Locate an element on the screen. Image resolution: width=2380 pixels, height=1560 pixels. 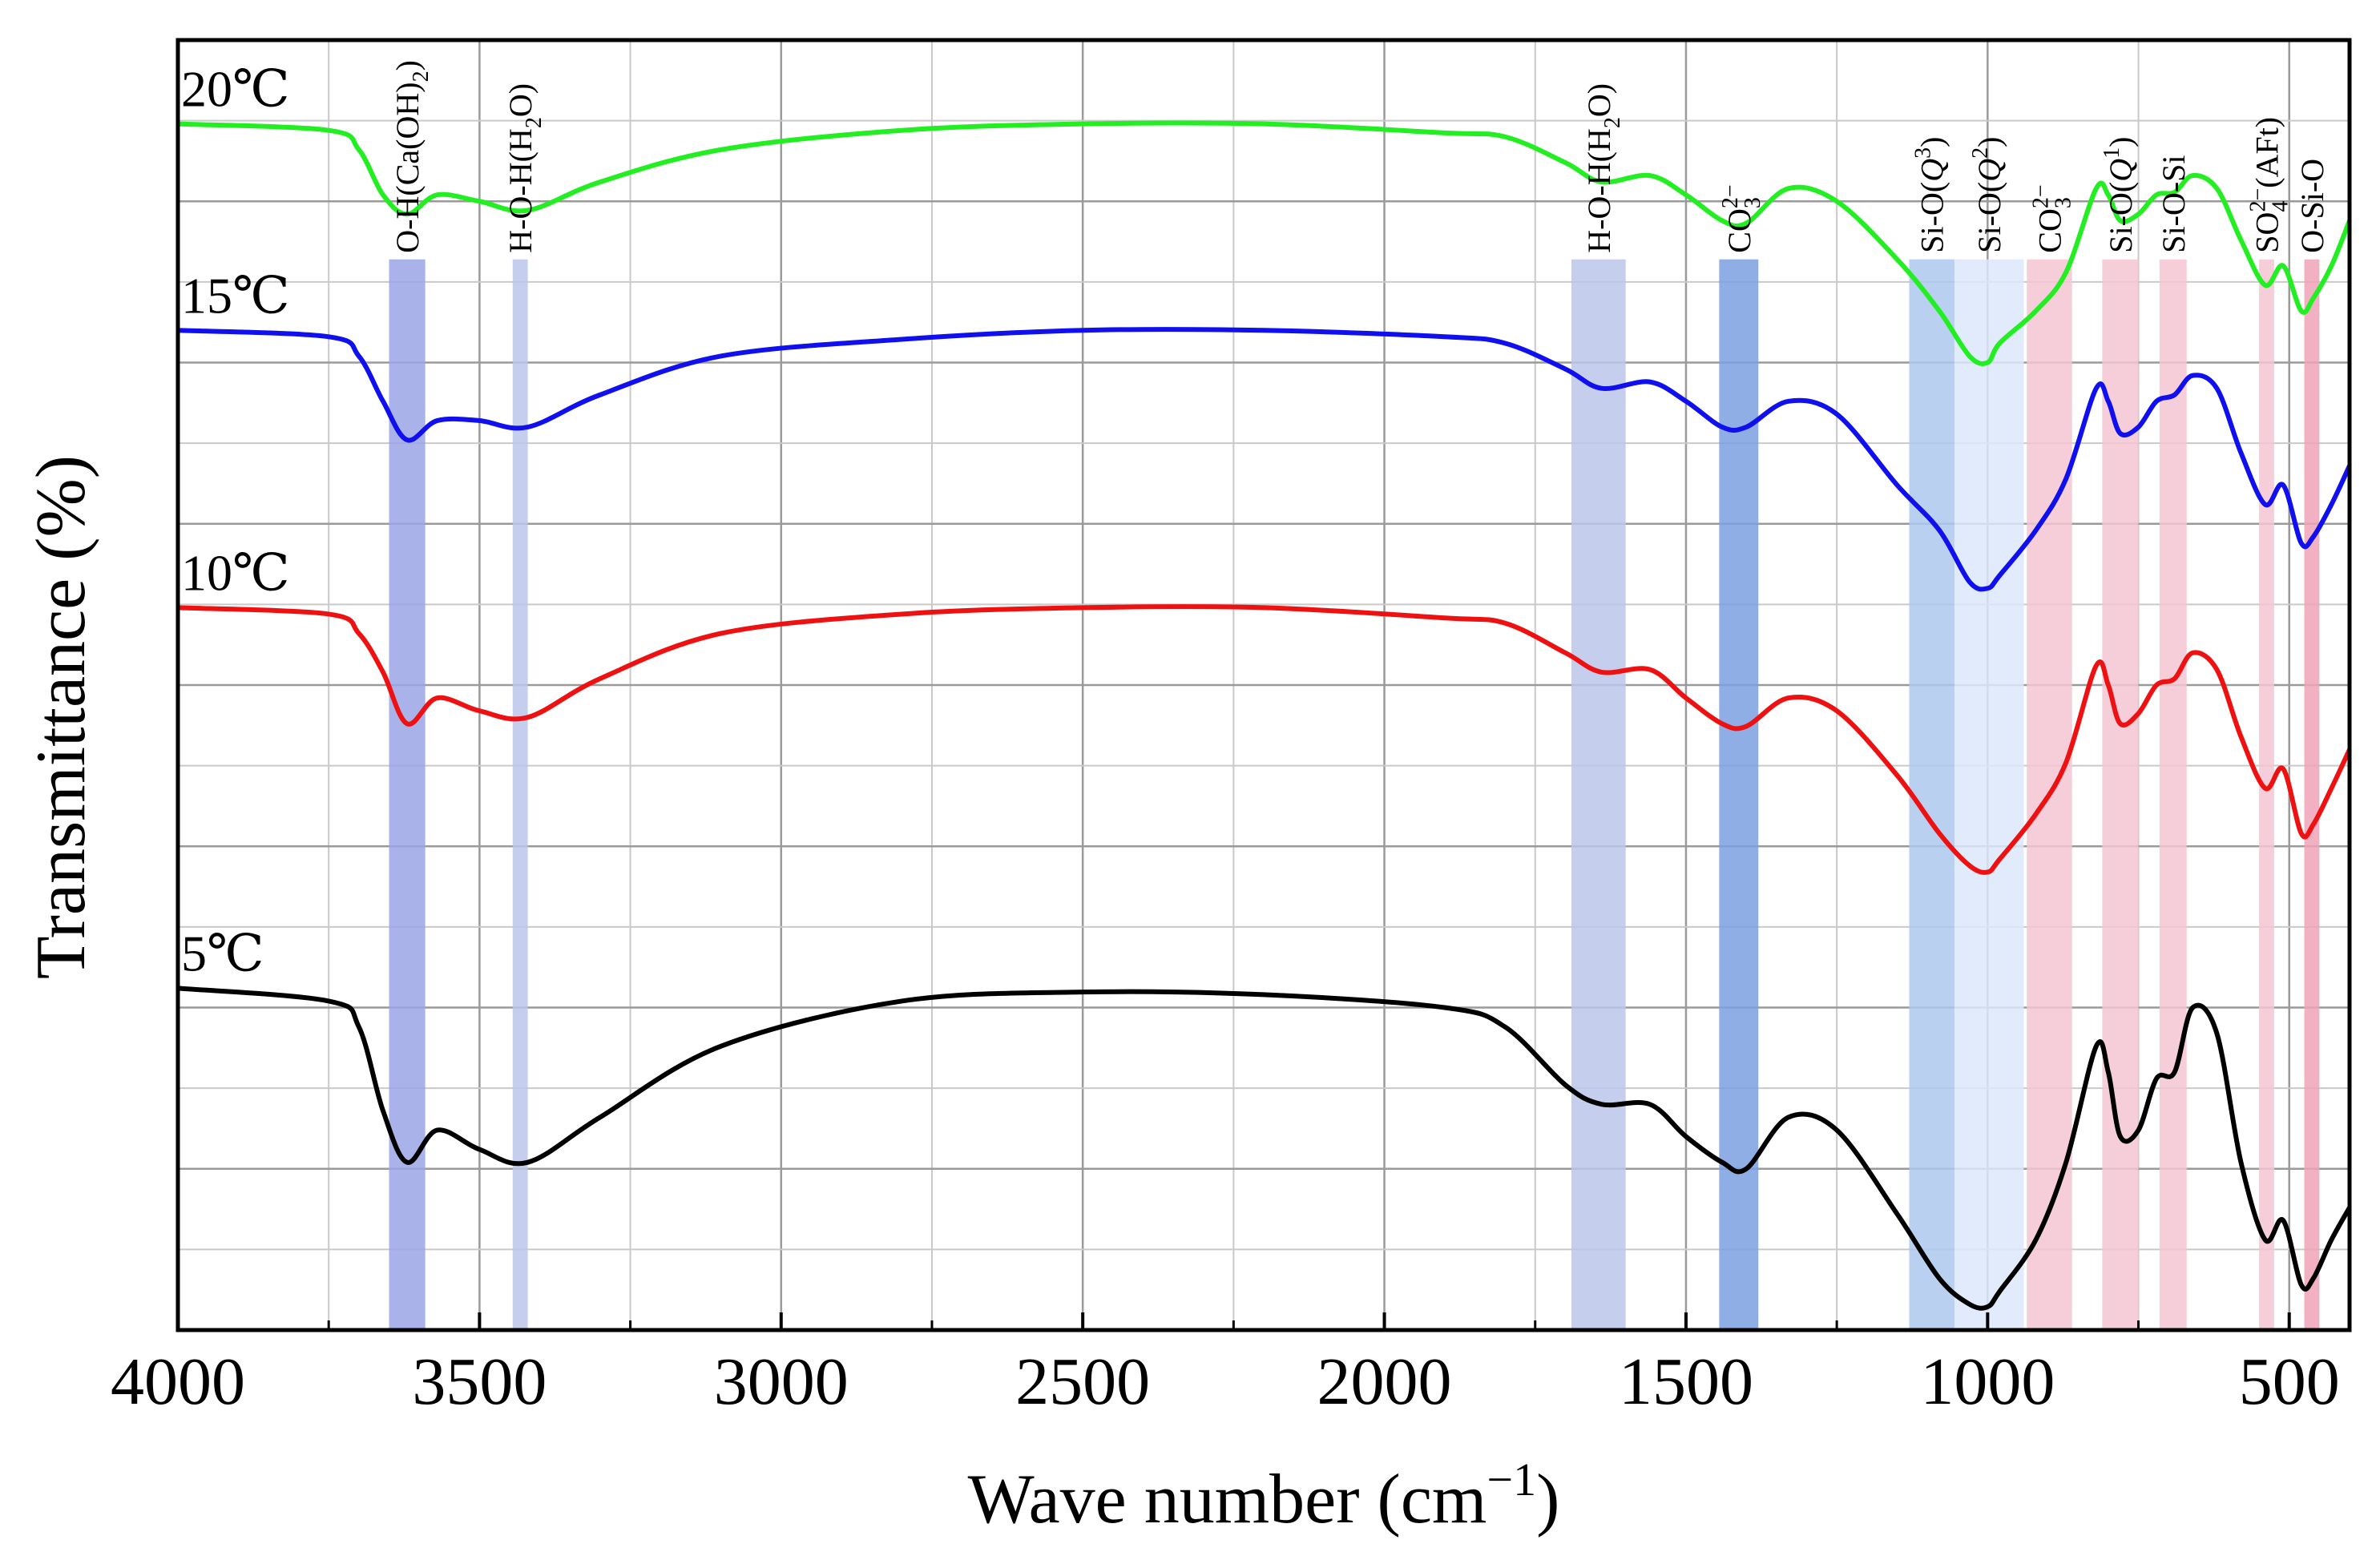
band-label-oh-caoh2: O-H(Ca(OH)2) is located at coordinates (411, 156).